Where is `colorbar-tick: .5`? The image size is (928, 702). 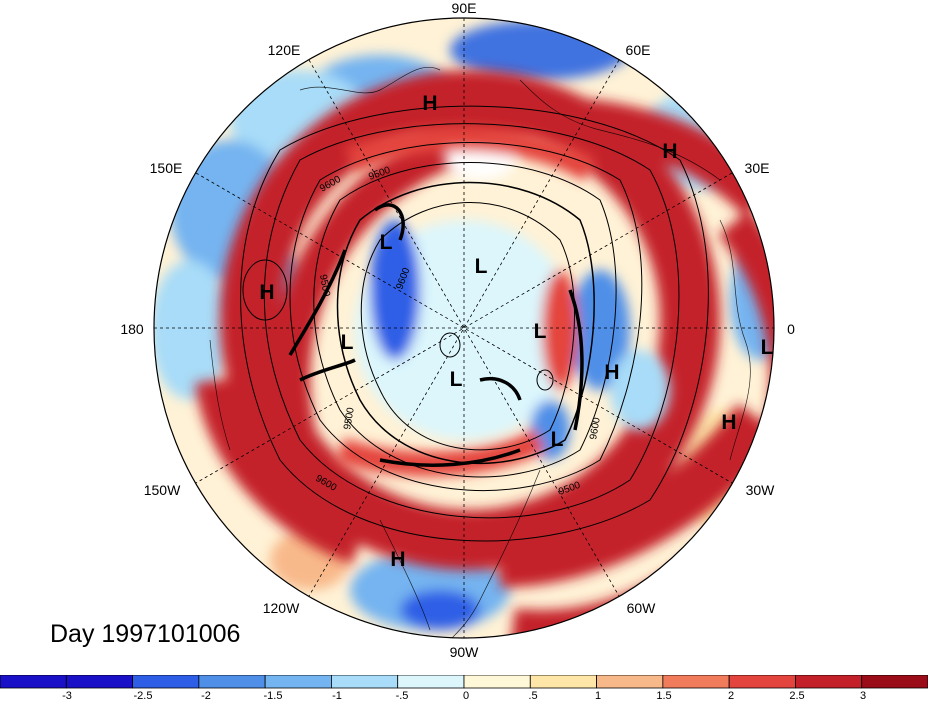
colorbar-tick: .5 is located at coordinates (533, 696).